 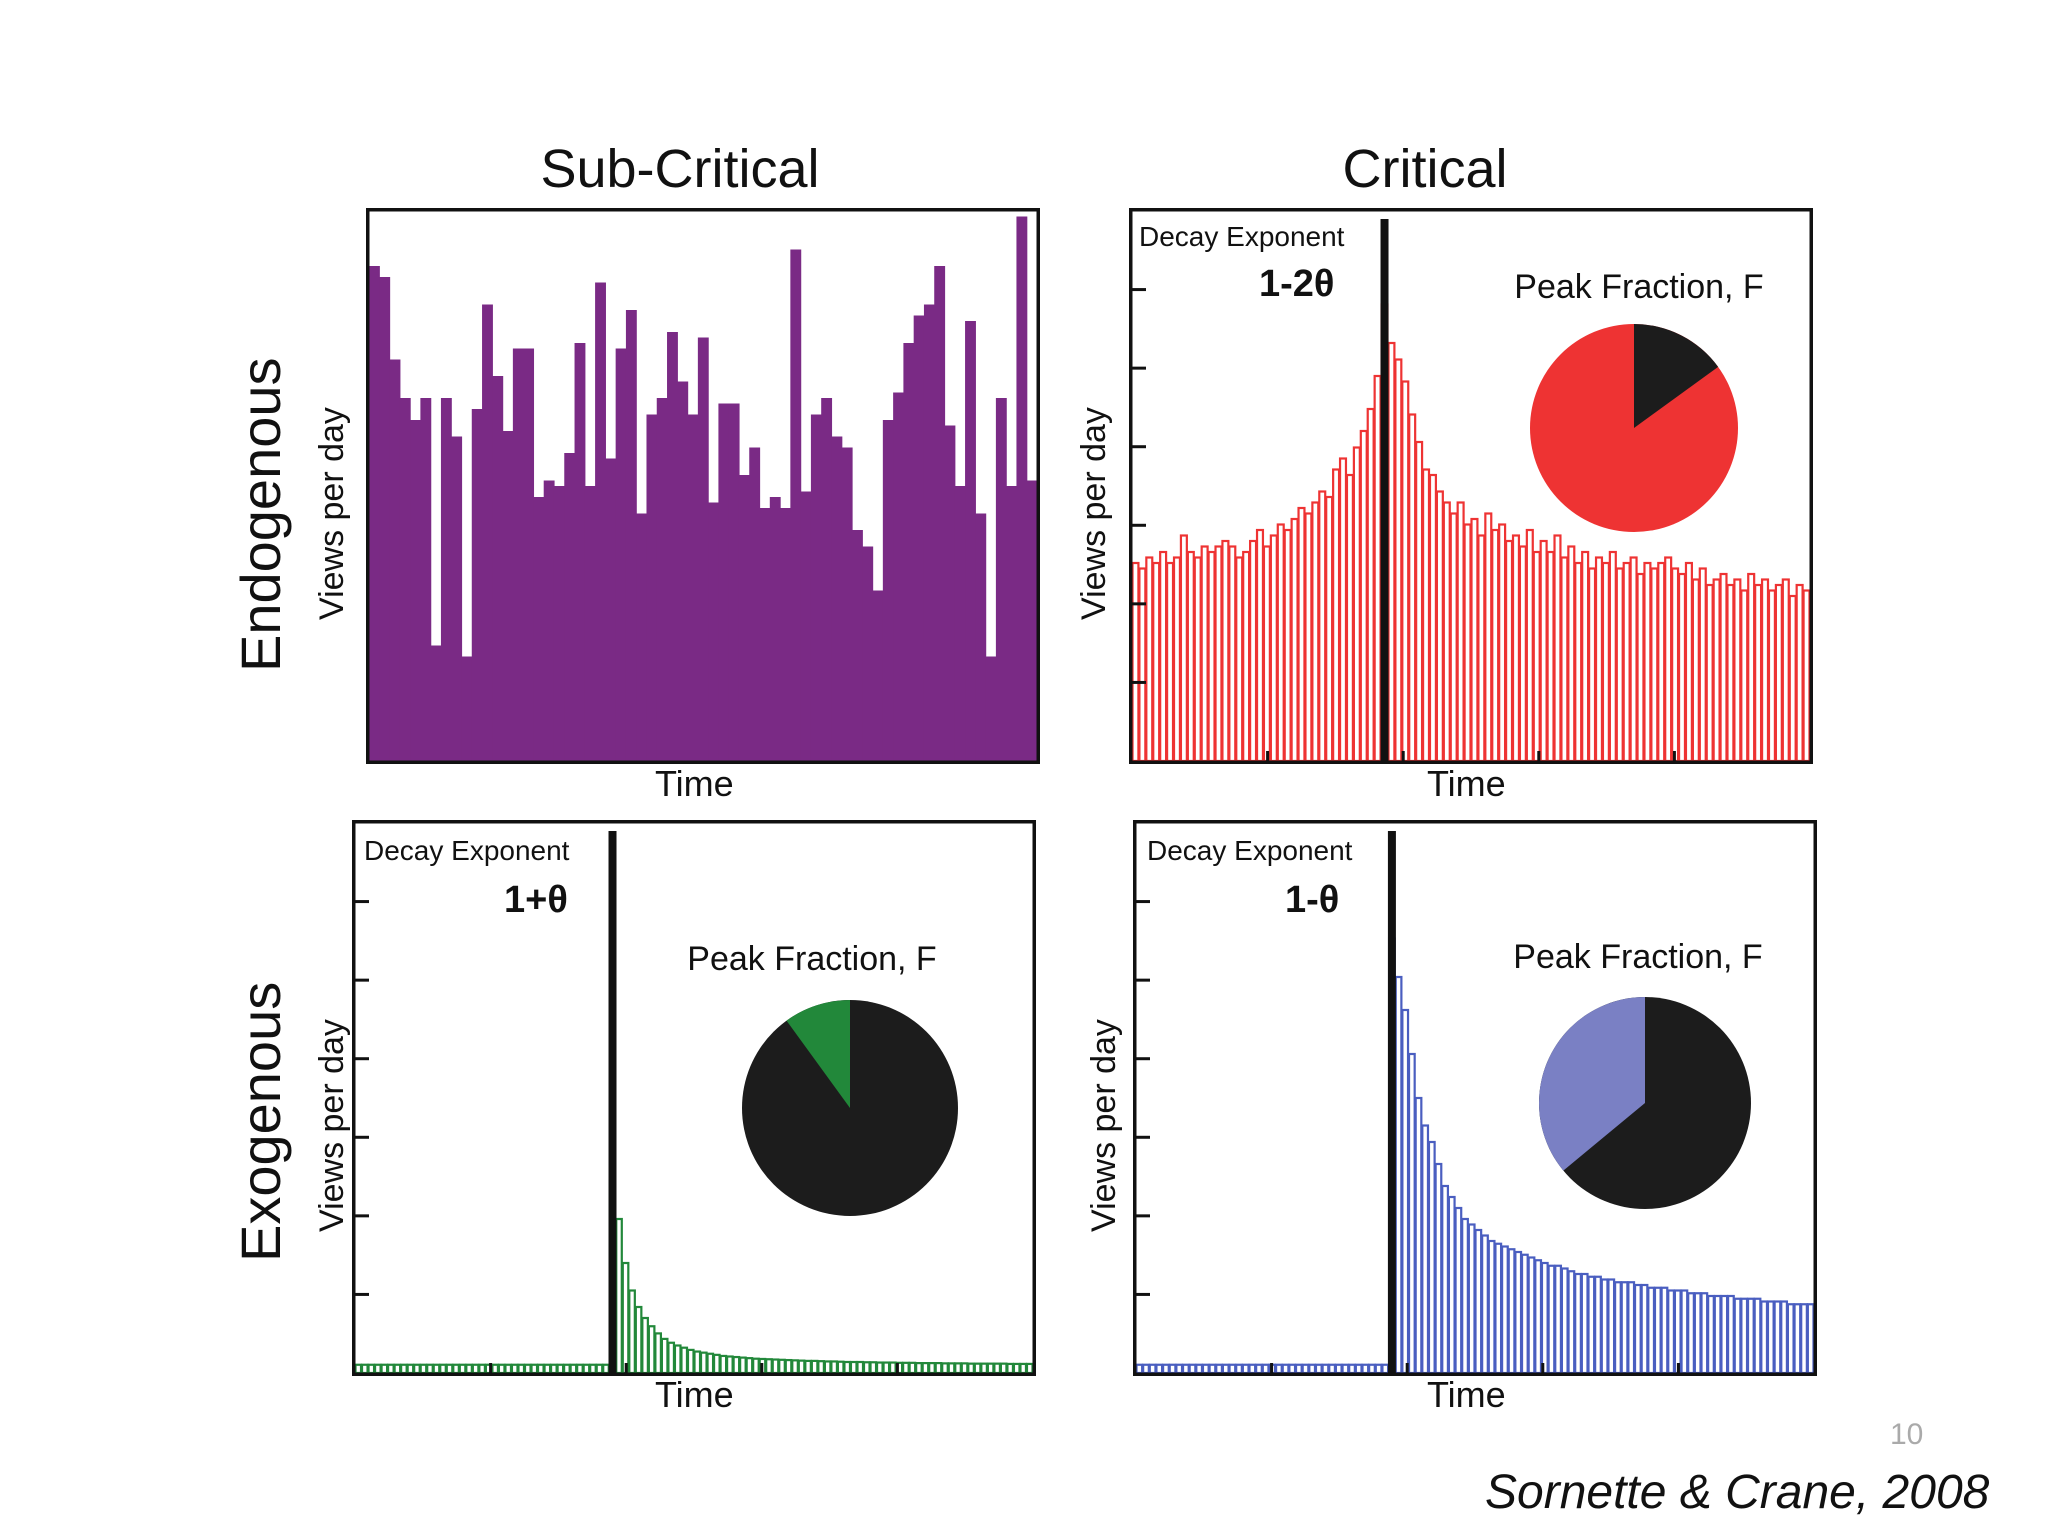 What do you see at coordinates (1471, 486) in the screenshot?
I see `plot-frame` at bounding box center [1471, 486].